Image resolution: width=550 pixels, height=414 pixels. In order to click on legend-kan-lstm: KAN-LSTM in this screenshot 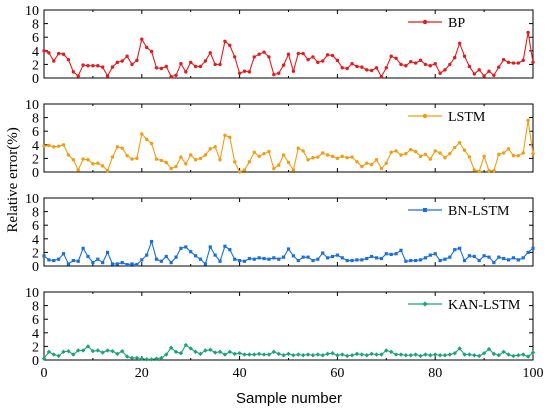, I will do `click(464, 305)`.